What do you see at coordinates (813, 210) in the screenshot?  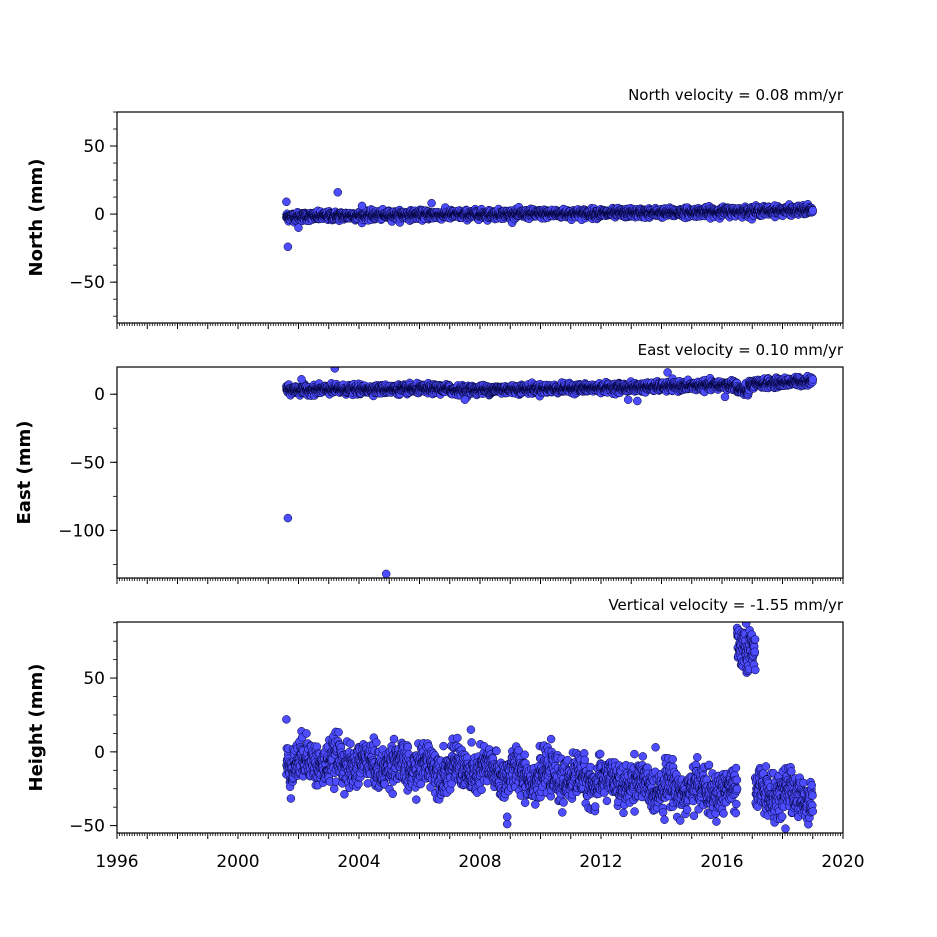 I see `data-point` at bounding box center [813, 210].